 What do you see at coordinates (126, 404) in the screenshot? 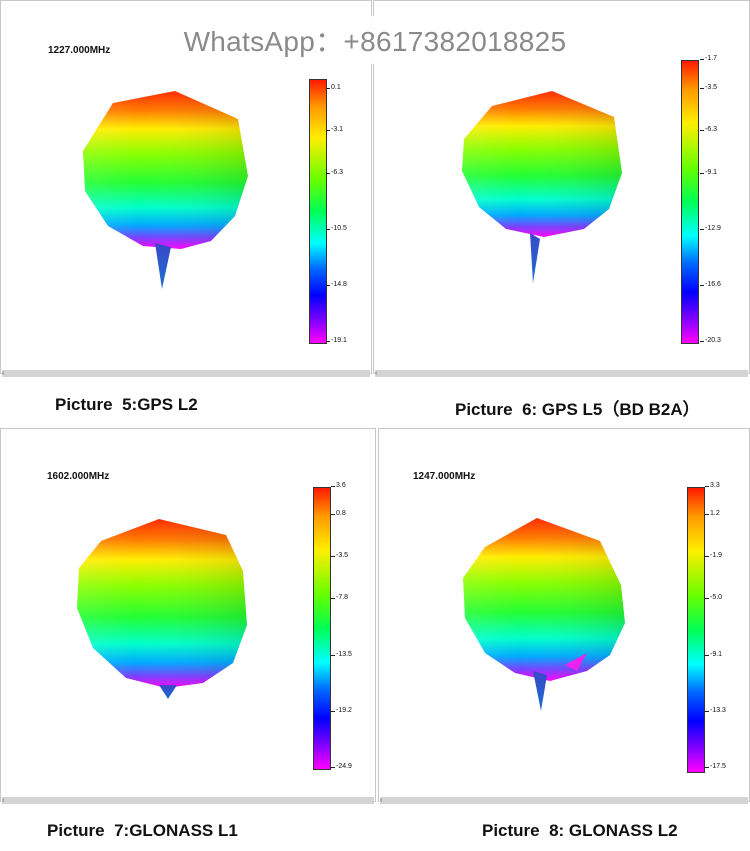
I see `figure-caption: Picture 5:GPS L2` at bounding box center [126, 404].